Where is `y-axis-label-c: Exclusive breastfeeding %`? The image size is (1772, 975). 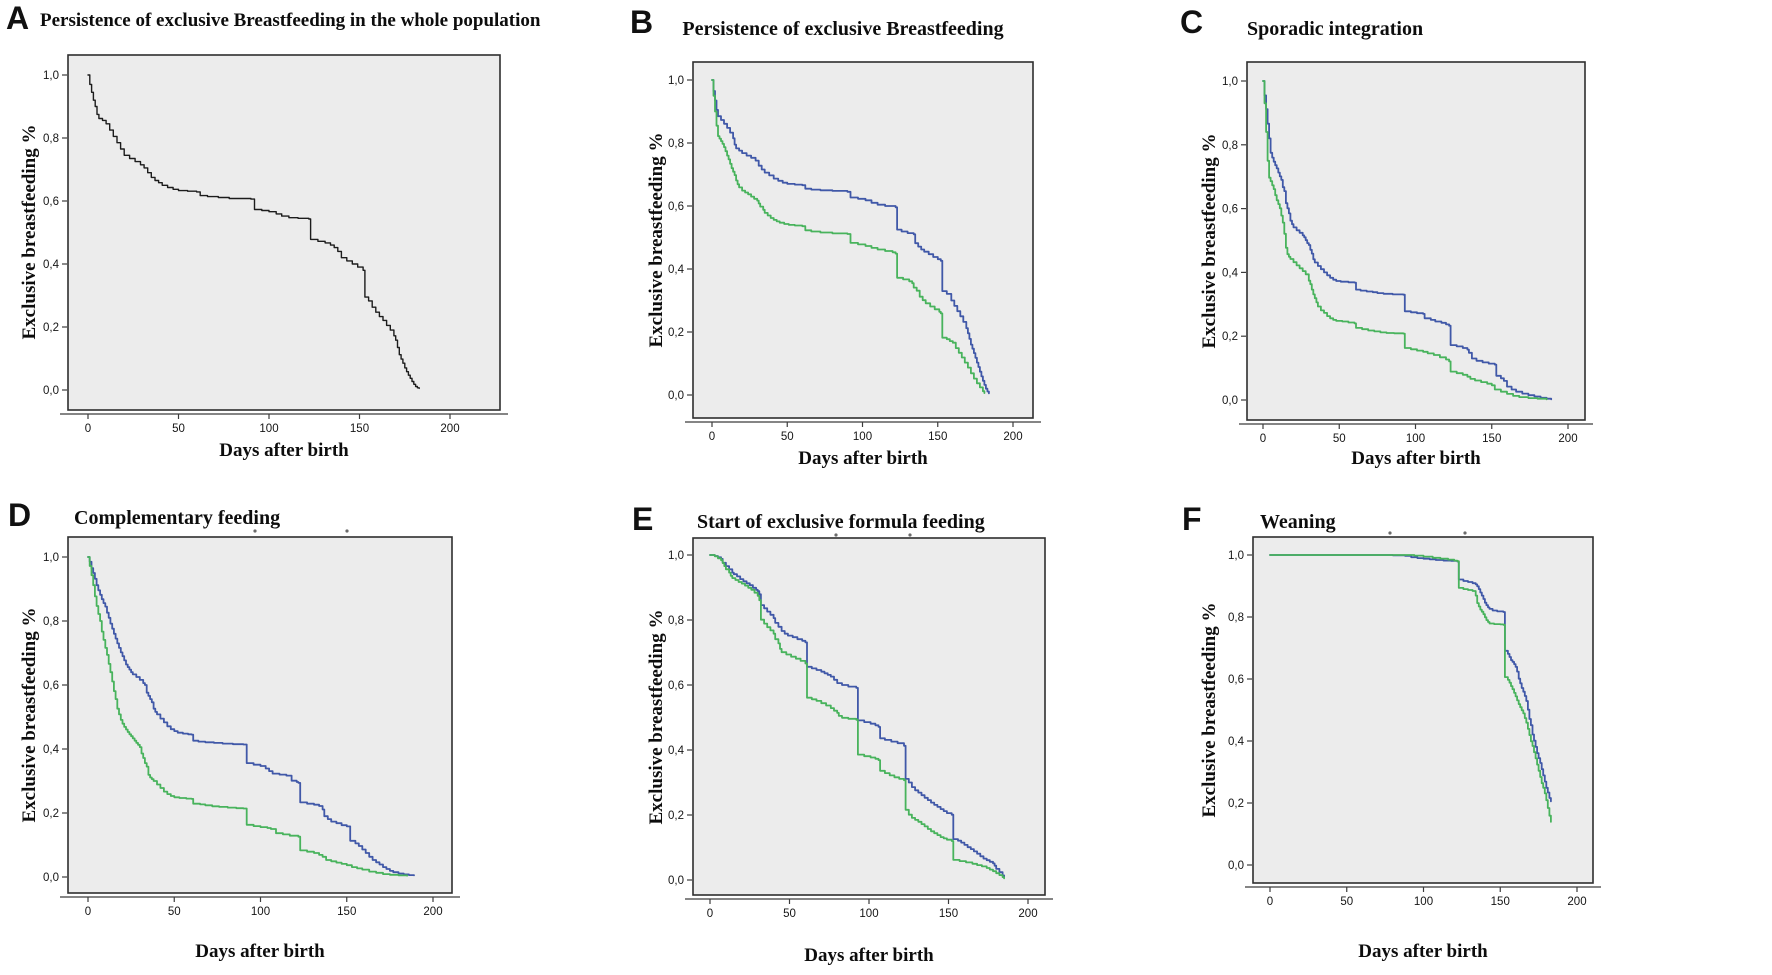 y-axis-label-c: Exclusive breastfeeding % is located at coordinates (1209, 241).